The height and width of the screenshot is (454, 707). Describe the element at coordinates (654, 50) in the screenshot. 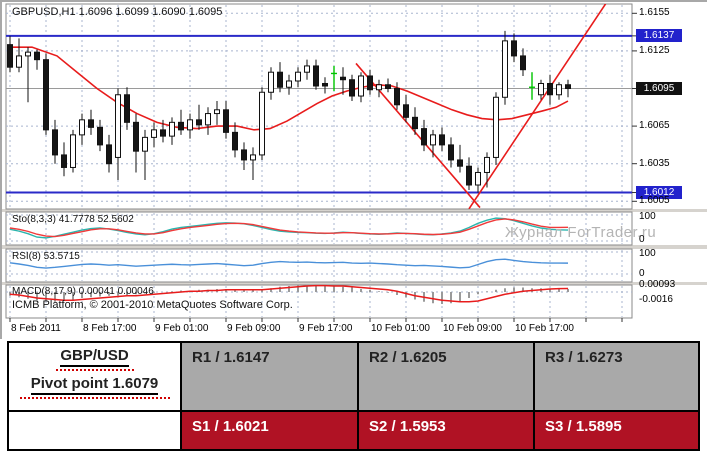

I see `price-axis-label: 1.6125` at that location.